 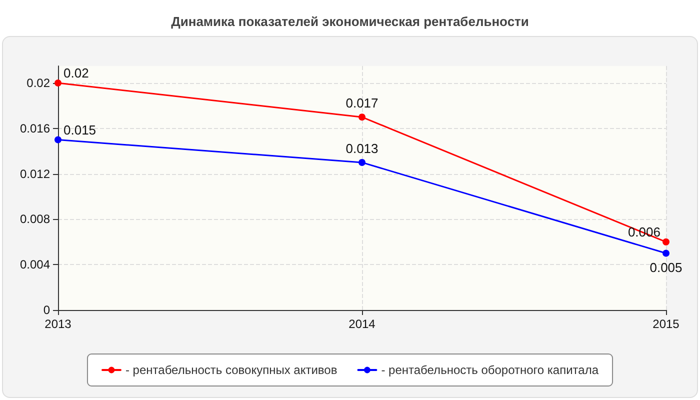 What do you see at coordinates (350, 21) in the screenshot?
I see `chart-title: Динамика показателей экономическая рентабельности` at bounding box center [350, 21].